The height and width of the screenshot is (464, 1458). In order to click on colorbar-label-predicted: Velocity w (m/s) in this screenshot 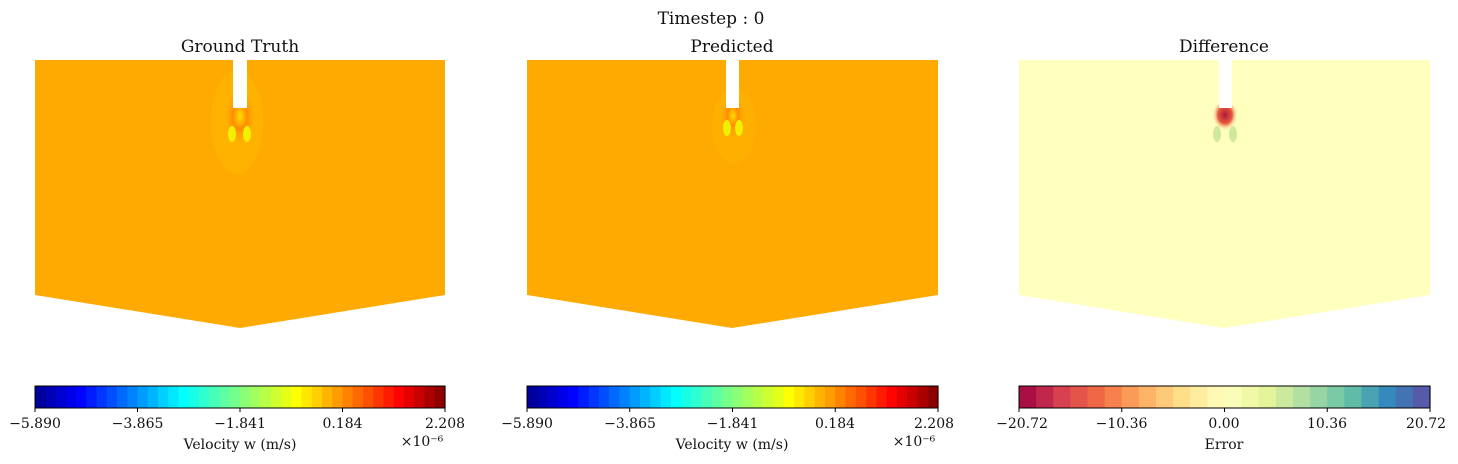, I will do `click(732, 445)`.